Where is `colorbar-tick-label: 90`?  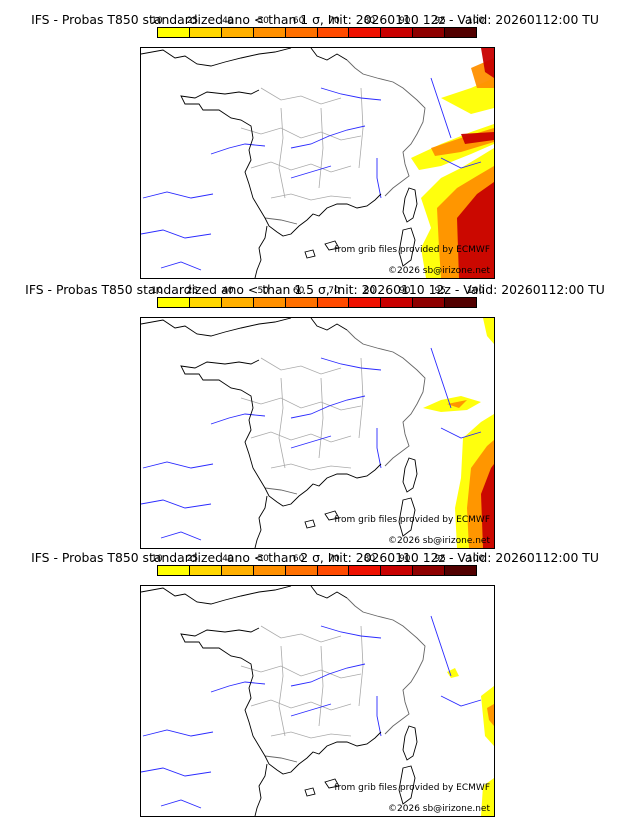
colorbar-tick-label: 90 is located at coordinates (405, 559).